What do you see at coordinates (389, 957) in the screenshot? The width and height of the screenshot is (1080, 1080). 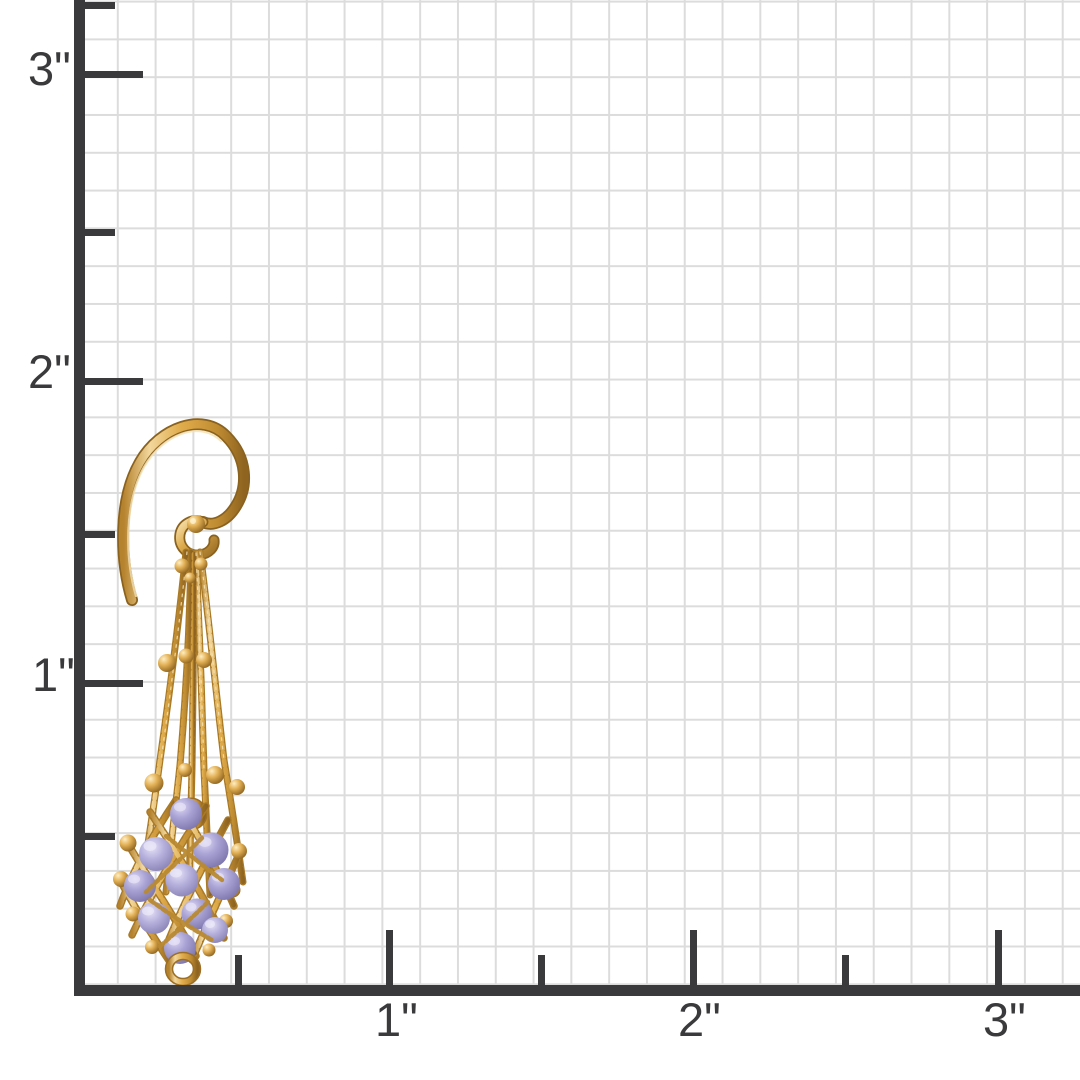 I see `x-tick-major-1in` at bounding box center [389, 957].